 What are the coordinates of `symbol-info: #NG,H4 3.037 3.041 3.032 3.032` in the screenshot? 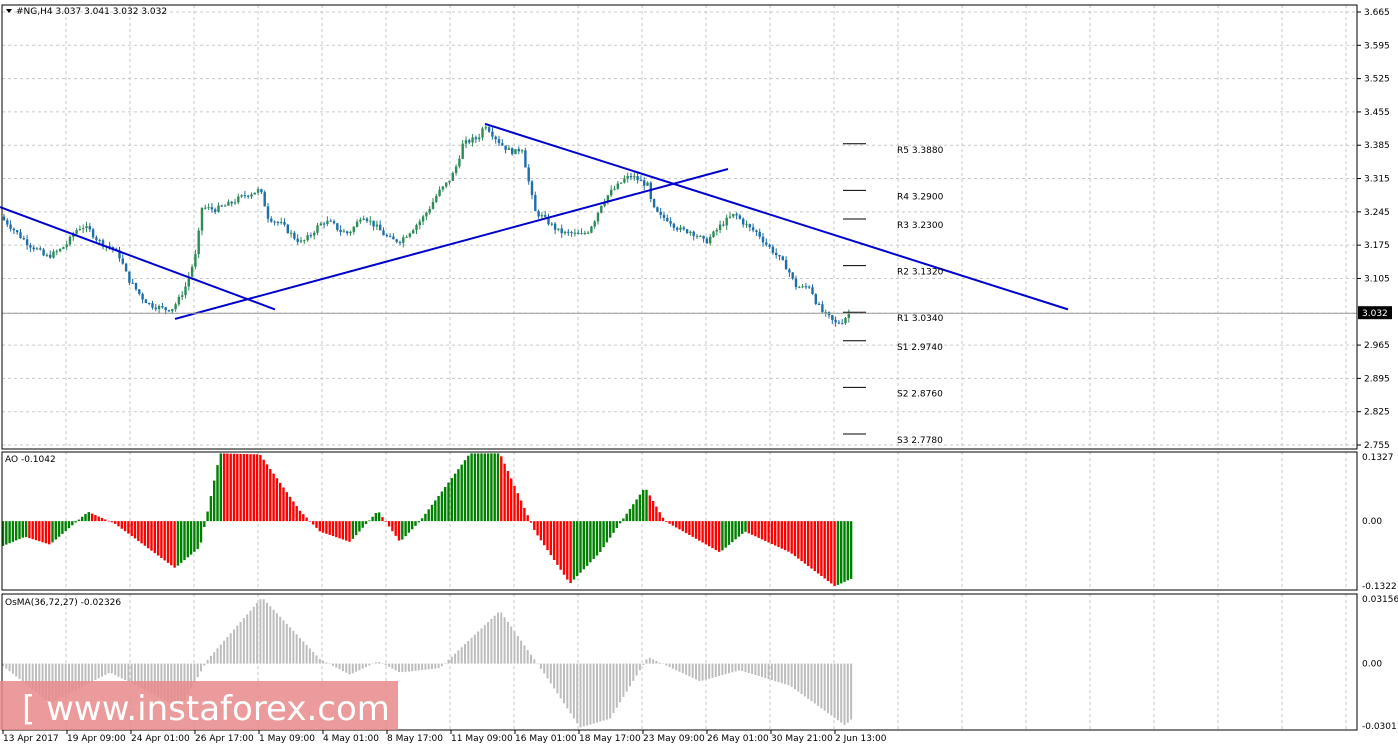 It's located at (91, 12).